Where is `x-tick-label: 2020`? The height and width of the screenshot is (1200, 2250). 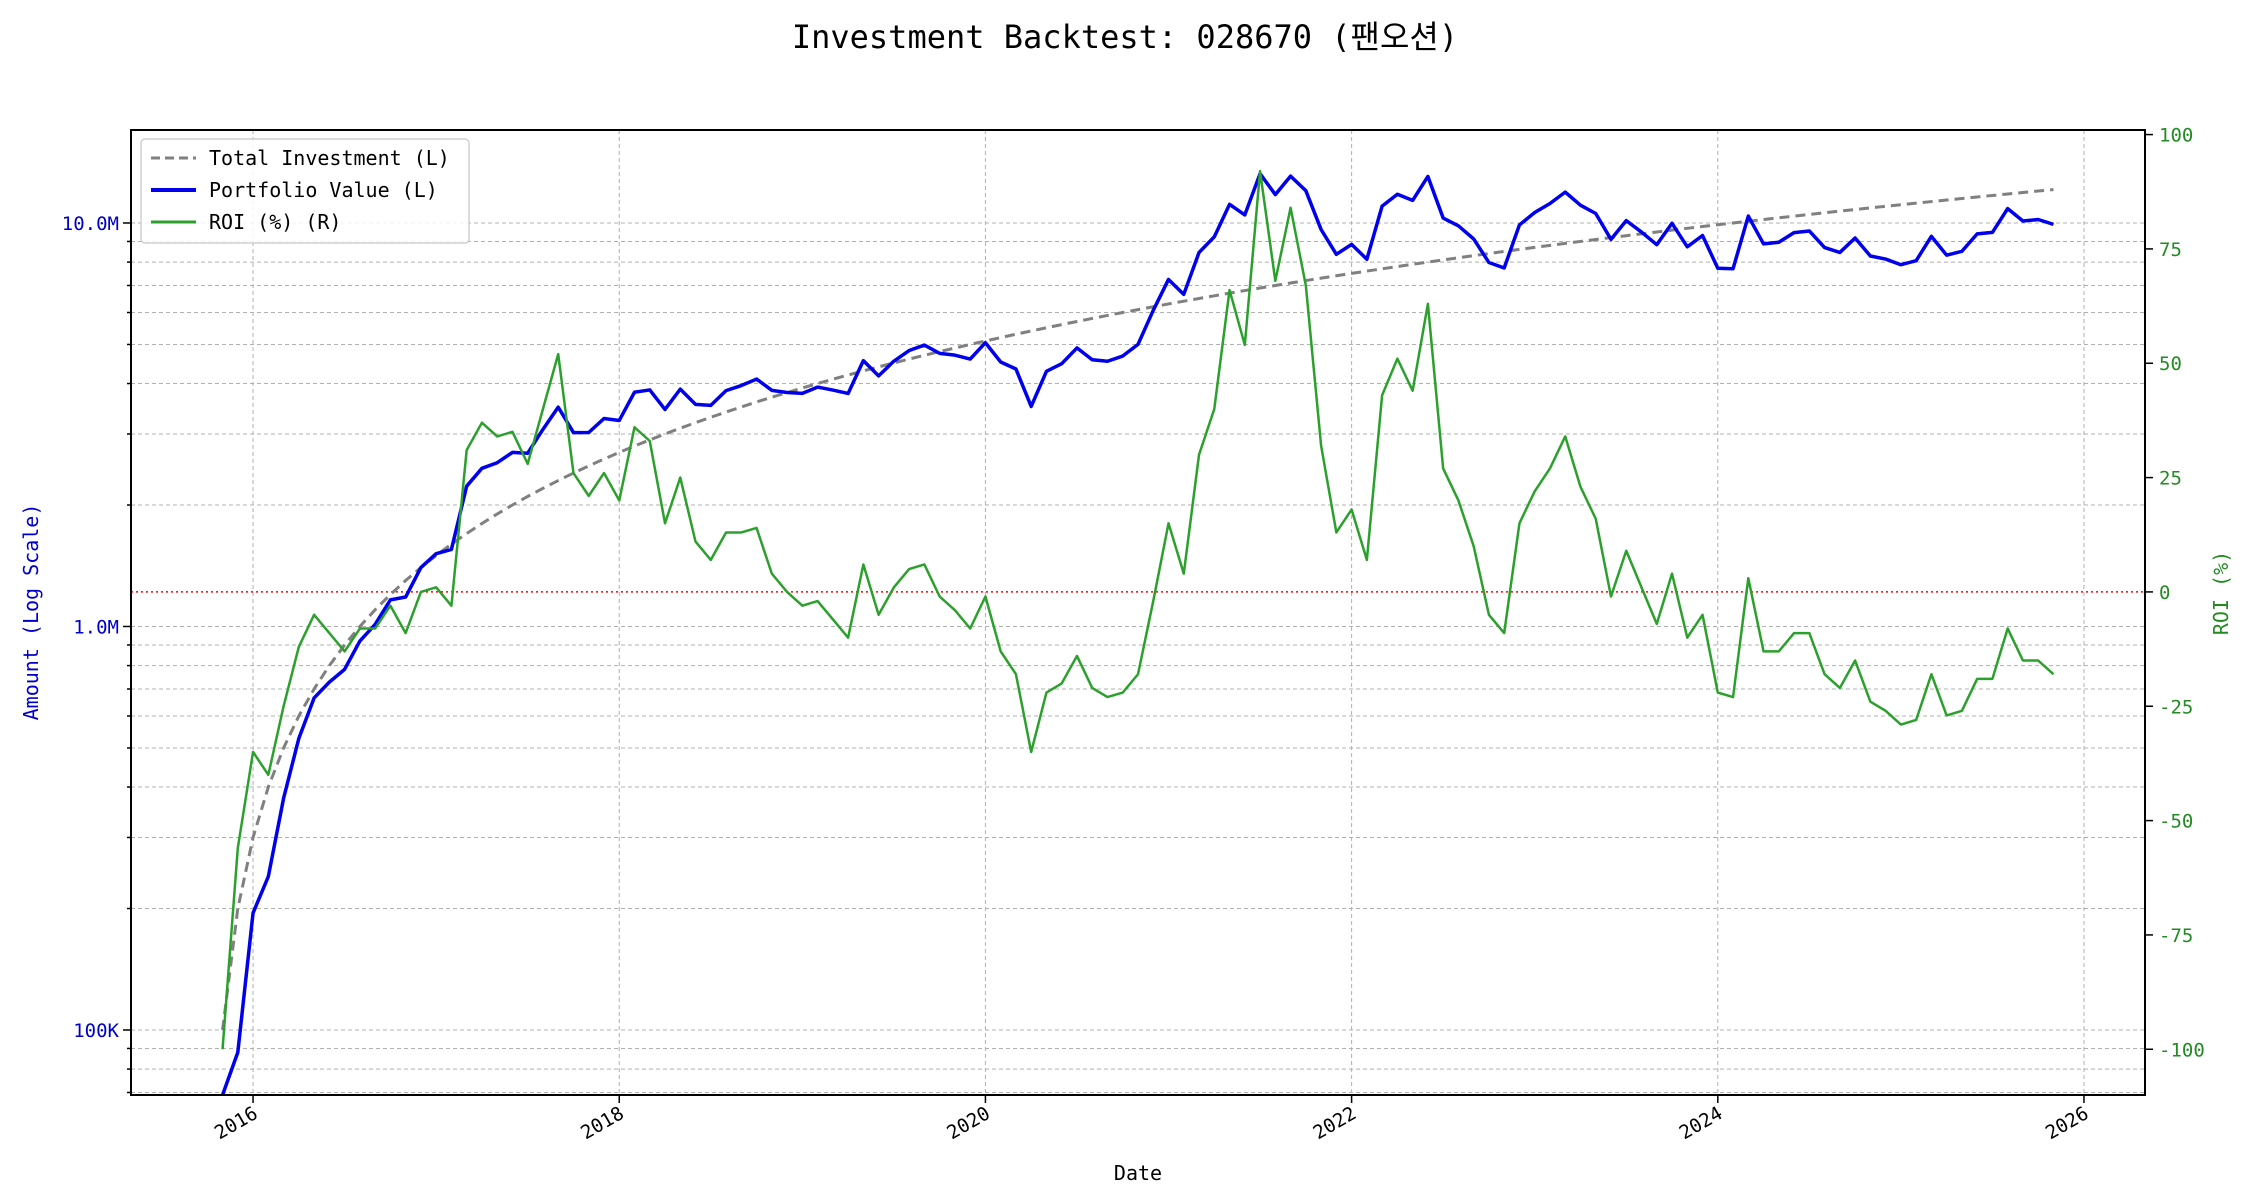
x-tick-label: 2020 is located at coordinates (968, 1123).